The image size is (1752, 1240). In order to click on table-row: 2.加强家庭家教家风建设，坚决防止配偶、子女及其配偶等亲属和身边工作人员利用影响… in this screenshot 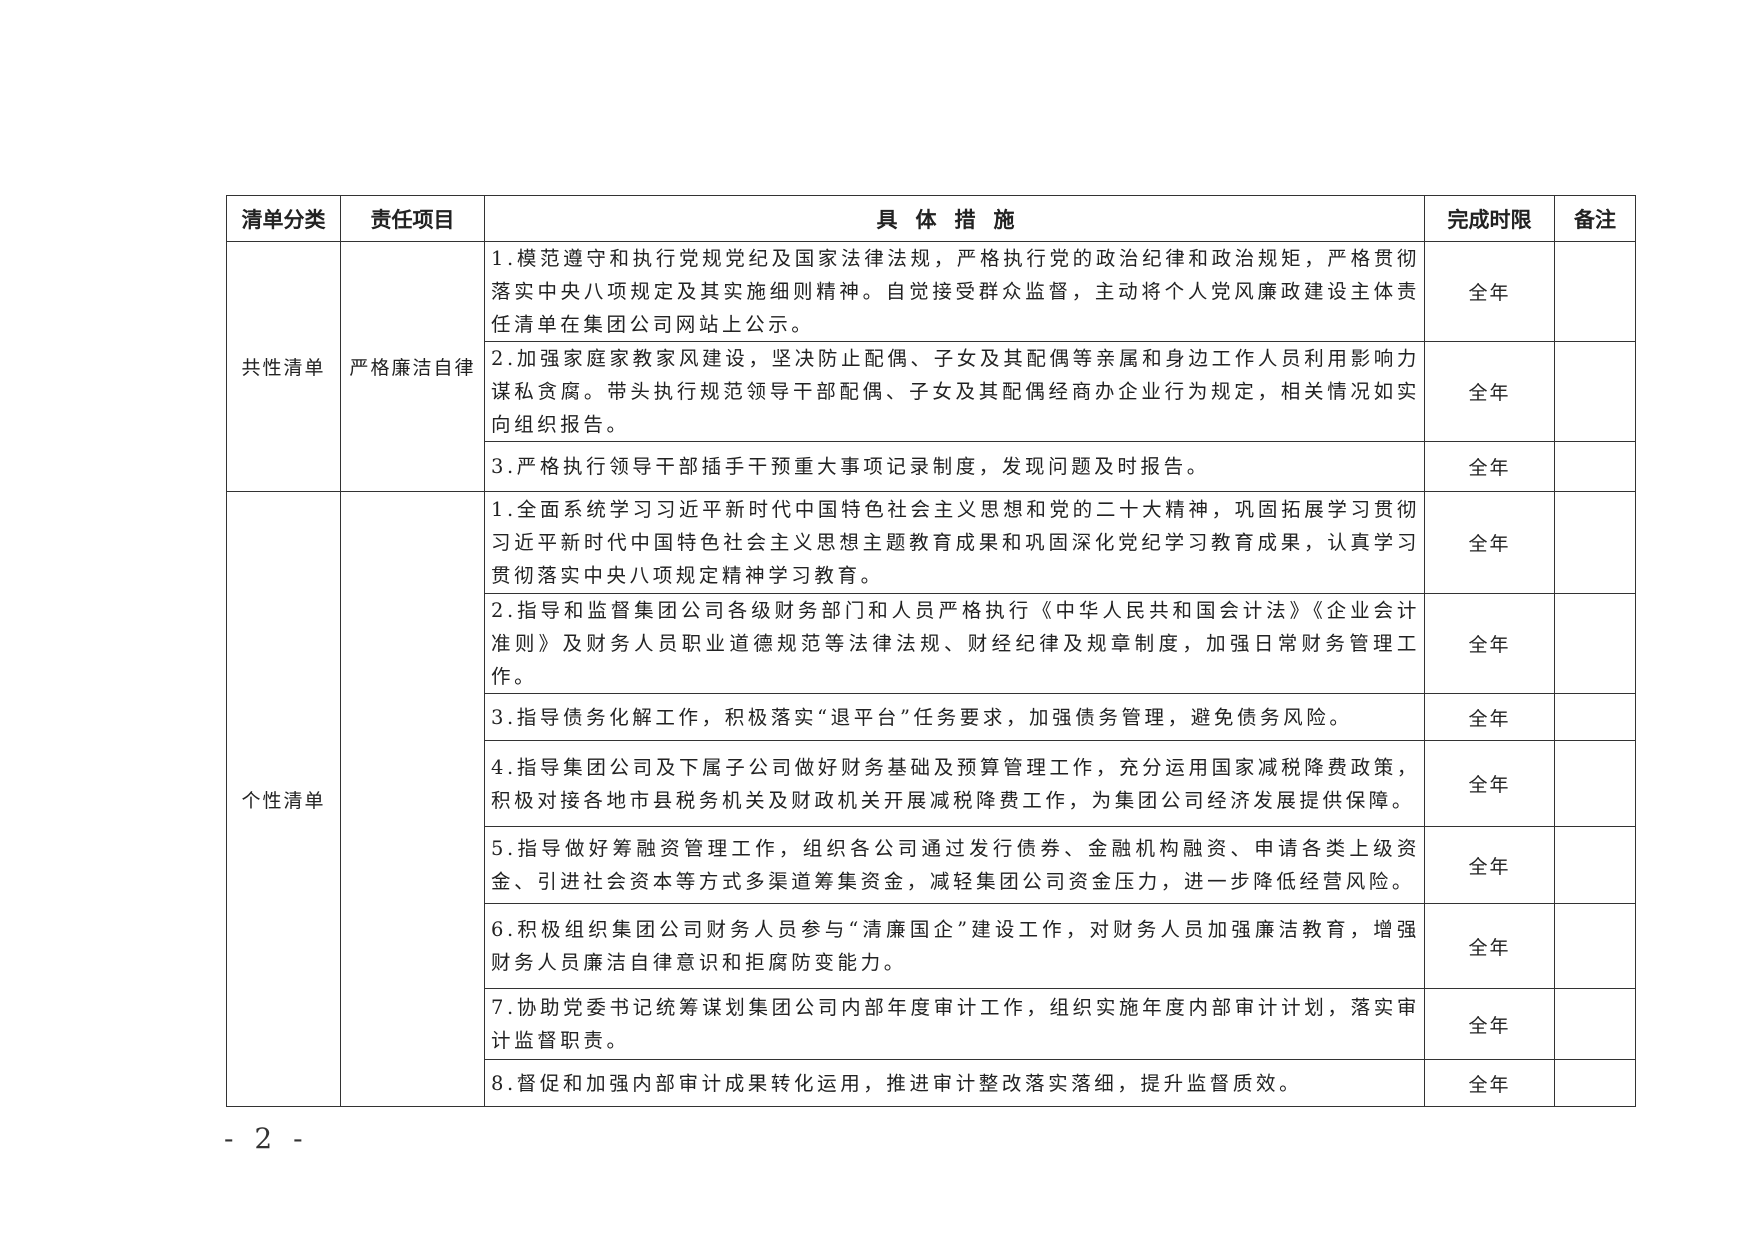, I will do `click(931, 391)`.